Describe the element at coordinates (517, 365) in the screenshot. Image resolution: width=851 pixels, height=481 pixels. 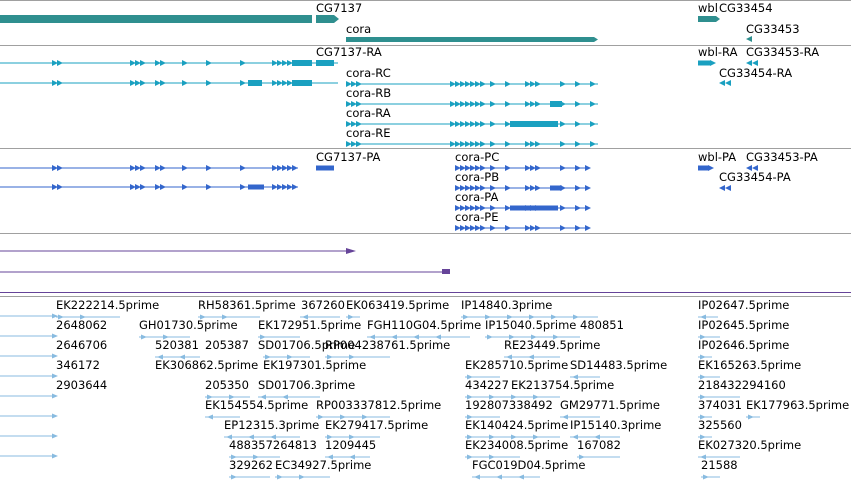
I see `est-label: EK285710.5prime` at that location.